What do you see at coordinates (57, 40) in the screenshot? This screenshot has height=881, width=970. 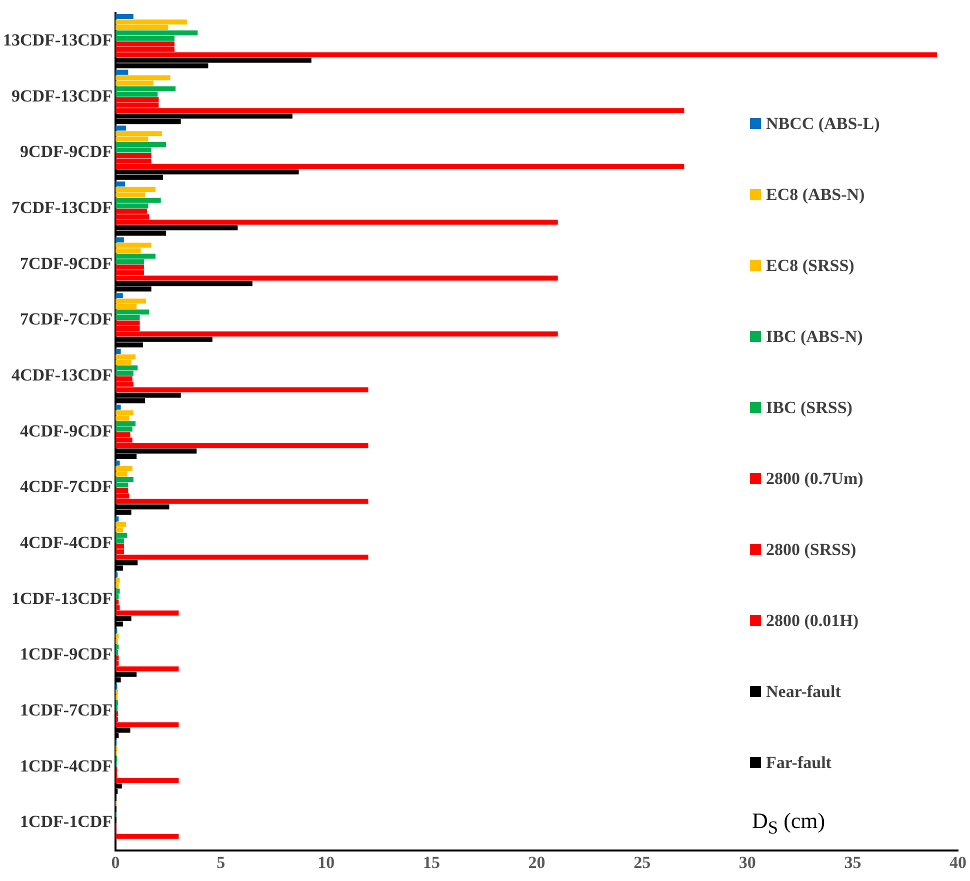 I see `y-tick-label: 13CDF-13CDF` at bounding box center [57, 40].